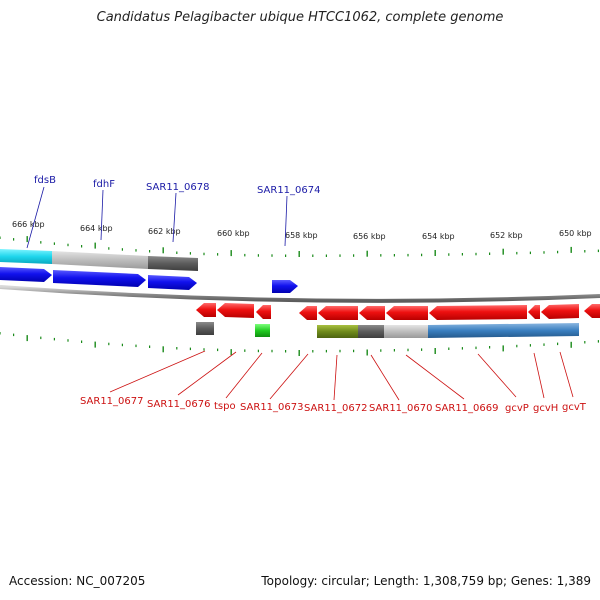  Describe the element at coordinates (104, 184) in the screenshot. I see `gene-label-fdhF: fdhF` at that location.